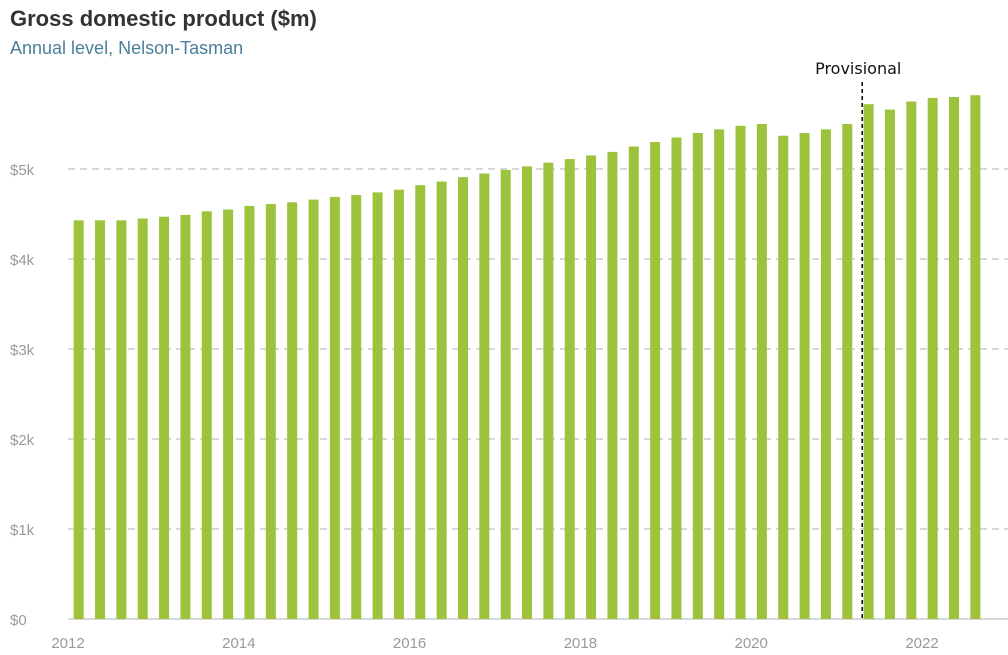 The width and height of the screenshot is (1008, 655). What do you see at coordinates (22, 530) in the screenshot?
I see `y-tick-label: $1k` at bounding box center [22, 530].